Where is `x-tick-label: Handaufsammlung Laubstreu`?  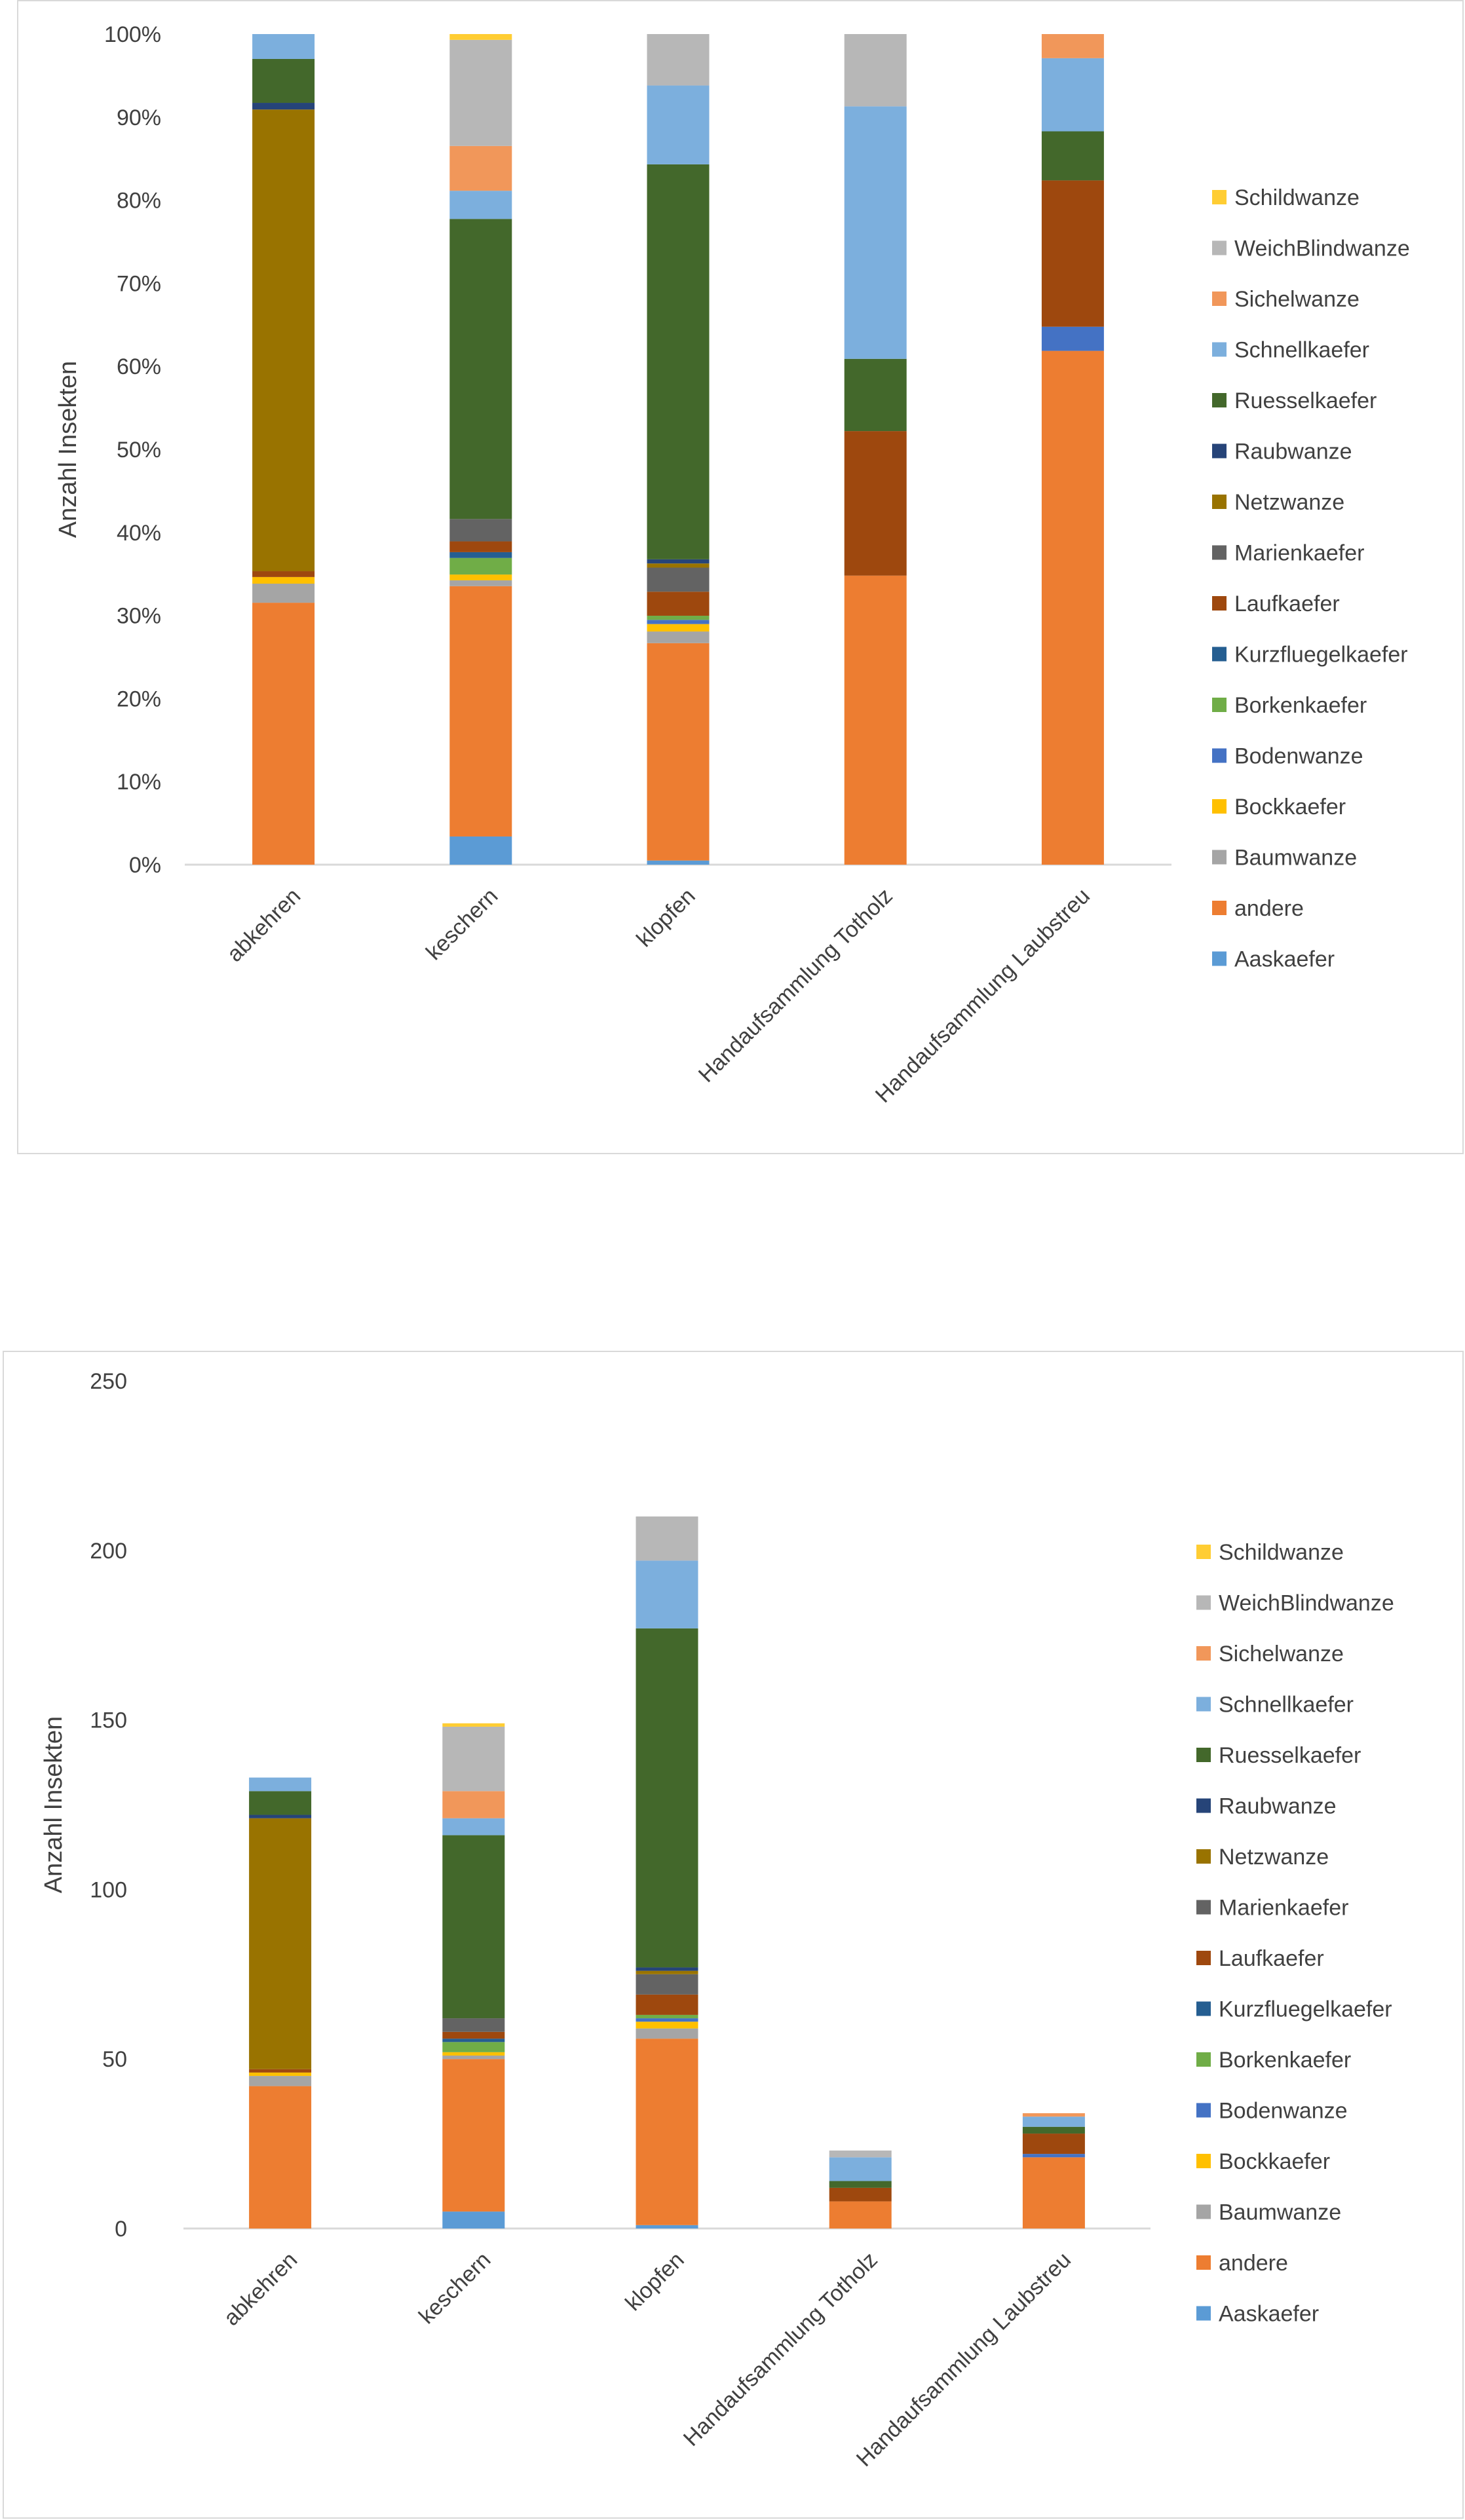
x-tick-label: Handaufsammlung Laubstreu is located at coordinates (964, 2359).